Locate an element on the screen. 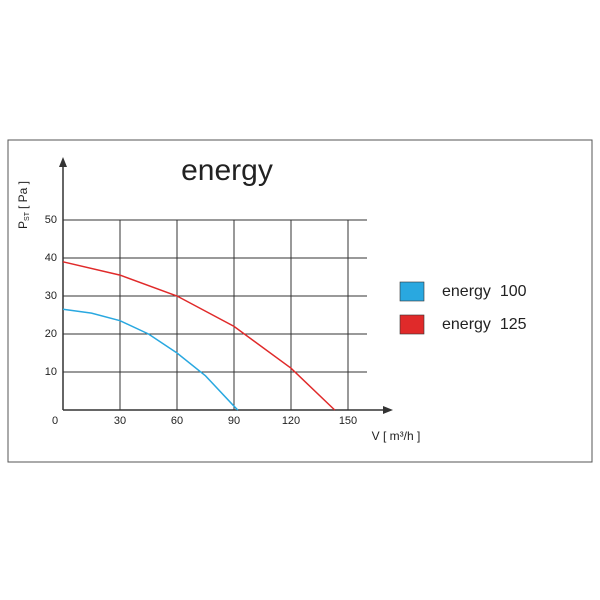 The height and width of the screenshot is (600, 600). x-tick-label: 30 is located at coordinates (120, 421).